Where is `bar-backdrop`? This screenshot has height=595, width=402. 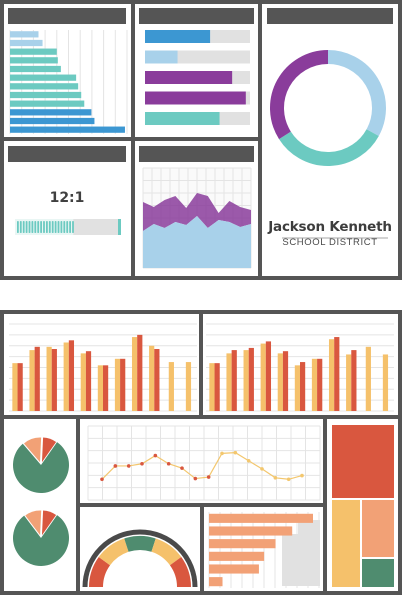
bar-backdrop is located at coordinates (309, 553).